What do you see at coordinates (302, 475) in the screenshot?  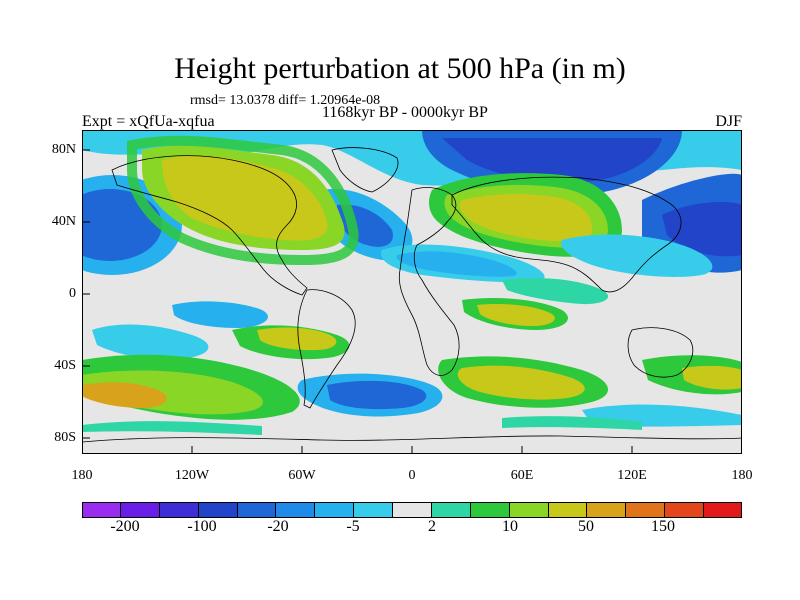 I see `lon-label-60w: 60W` at bounding box center [302, 475].